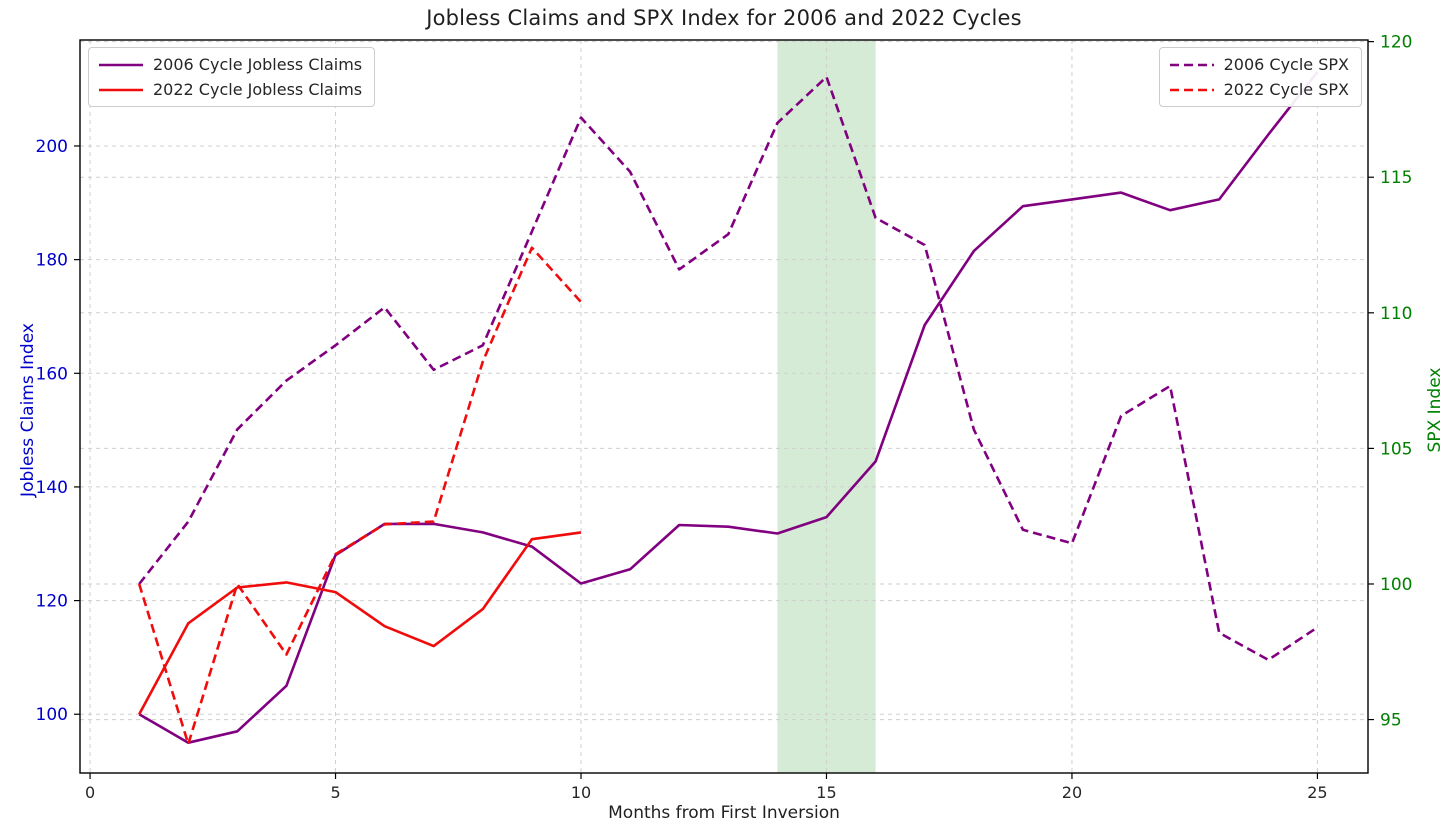 The height and width of the screenshot is (839, 1456). Describe the element at coordinates (90, 792) in the screenshot. I see `x-tick-label: 0` at that location.